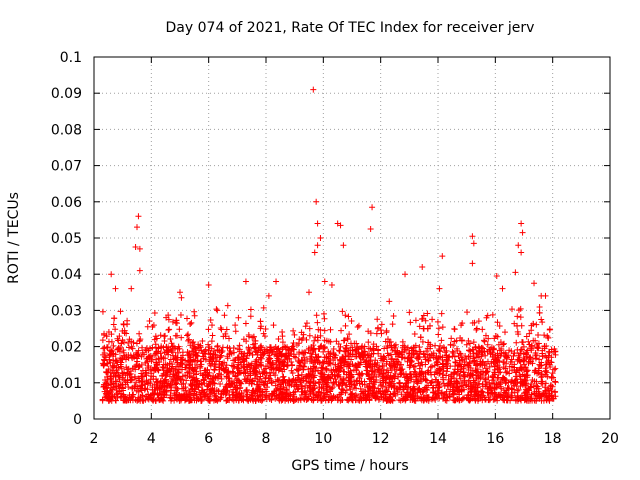  I want to click on x-tick-label: 20, so click(610, 439).